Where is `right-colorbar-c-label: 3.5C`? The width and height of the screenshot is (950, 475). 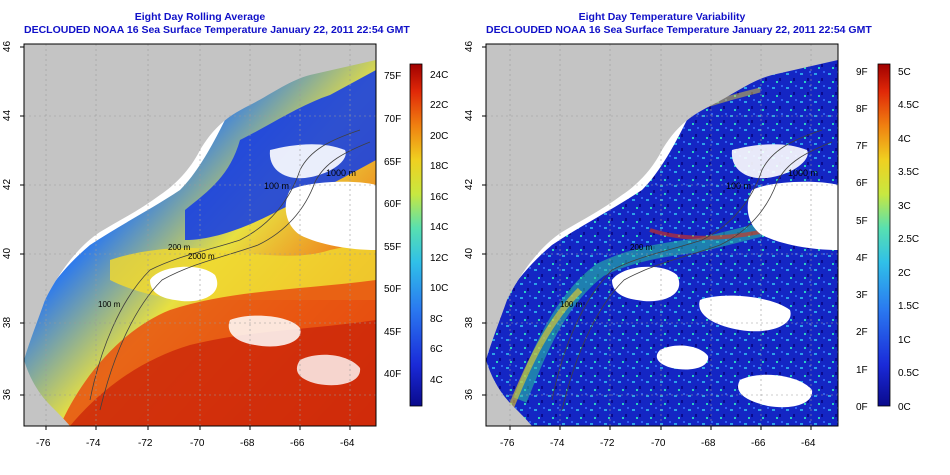
right-colorbar-c-label: 3.5C is located at coordinates (909, 172).